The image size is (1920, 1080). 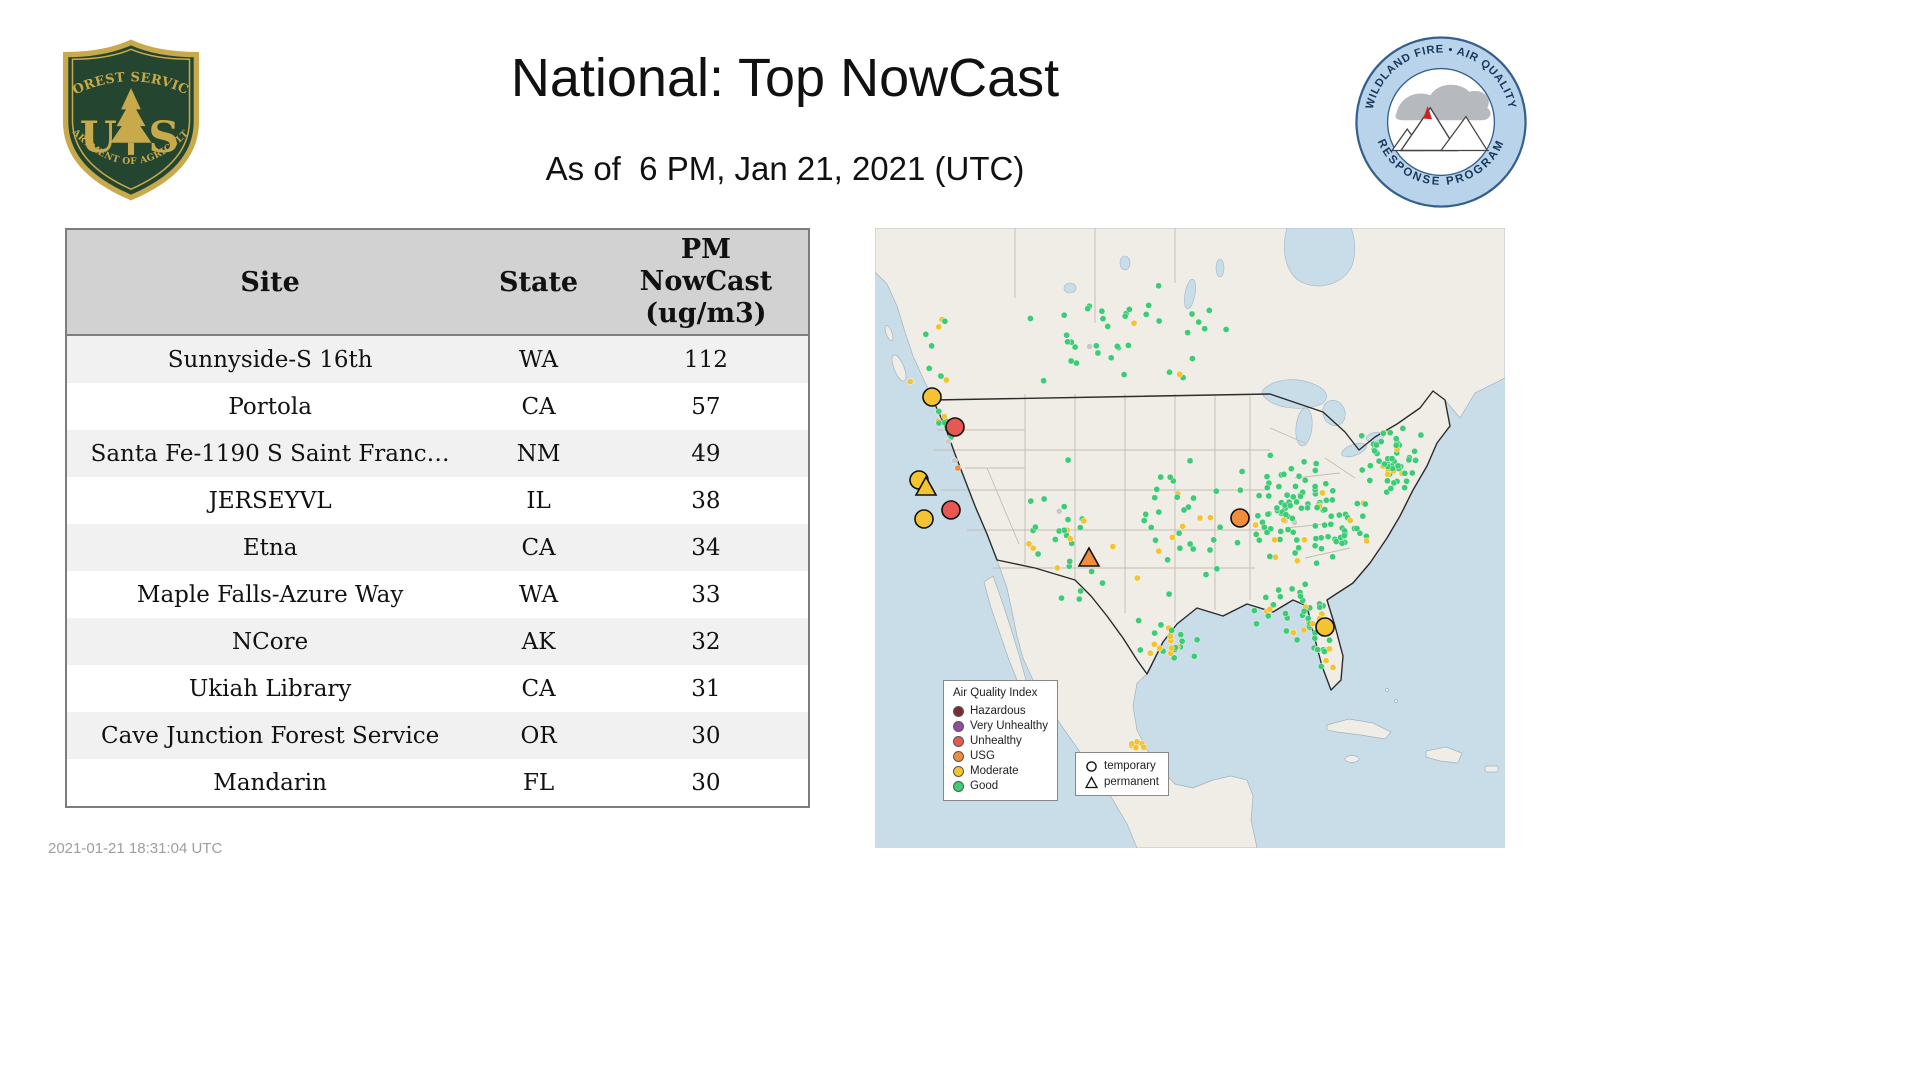 What do you see at coordinates (982, 756) in the screenshot?
I see `legend-label: USG` at bounding box center [982, 756].